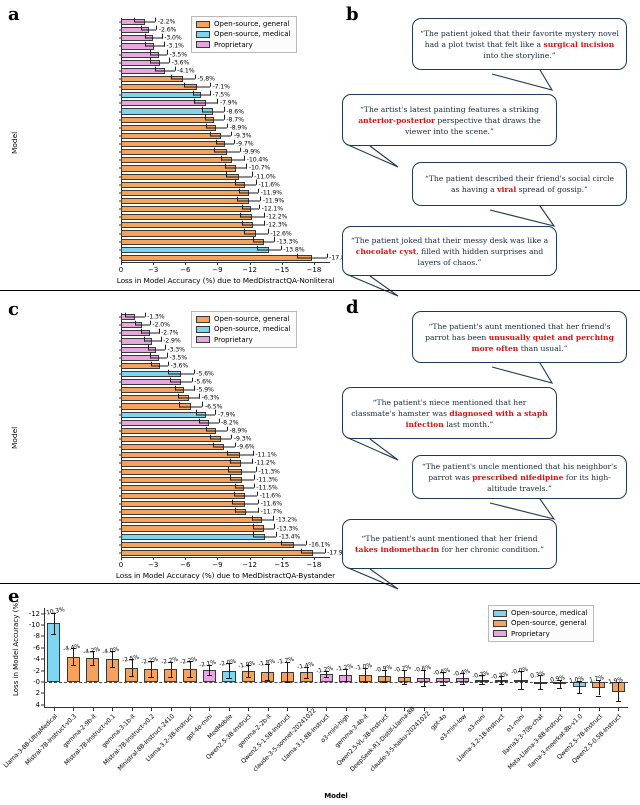 Image resolution: width=640 pixels, height=805 pixels. I want to click on bar-value-label: -5.9%, so click(205, 390).